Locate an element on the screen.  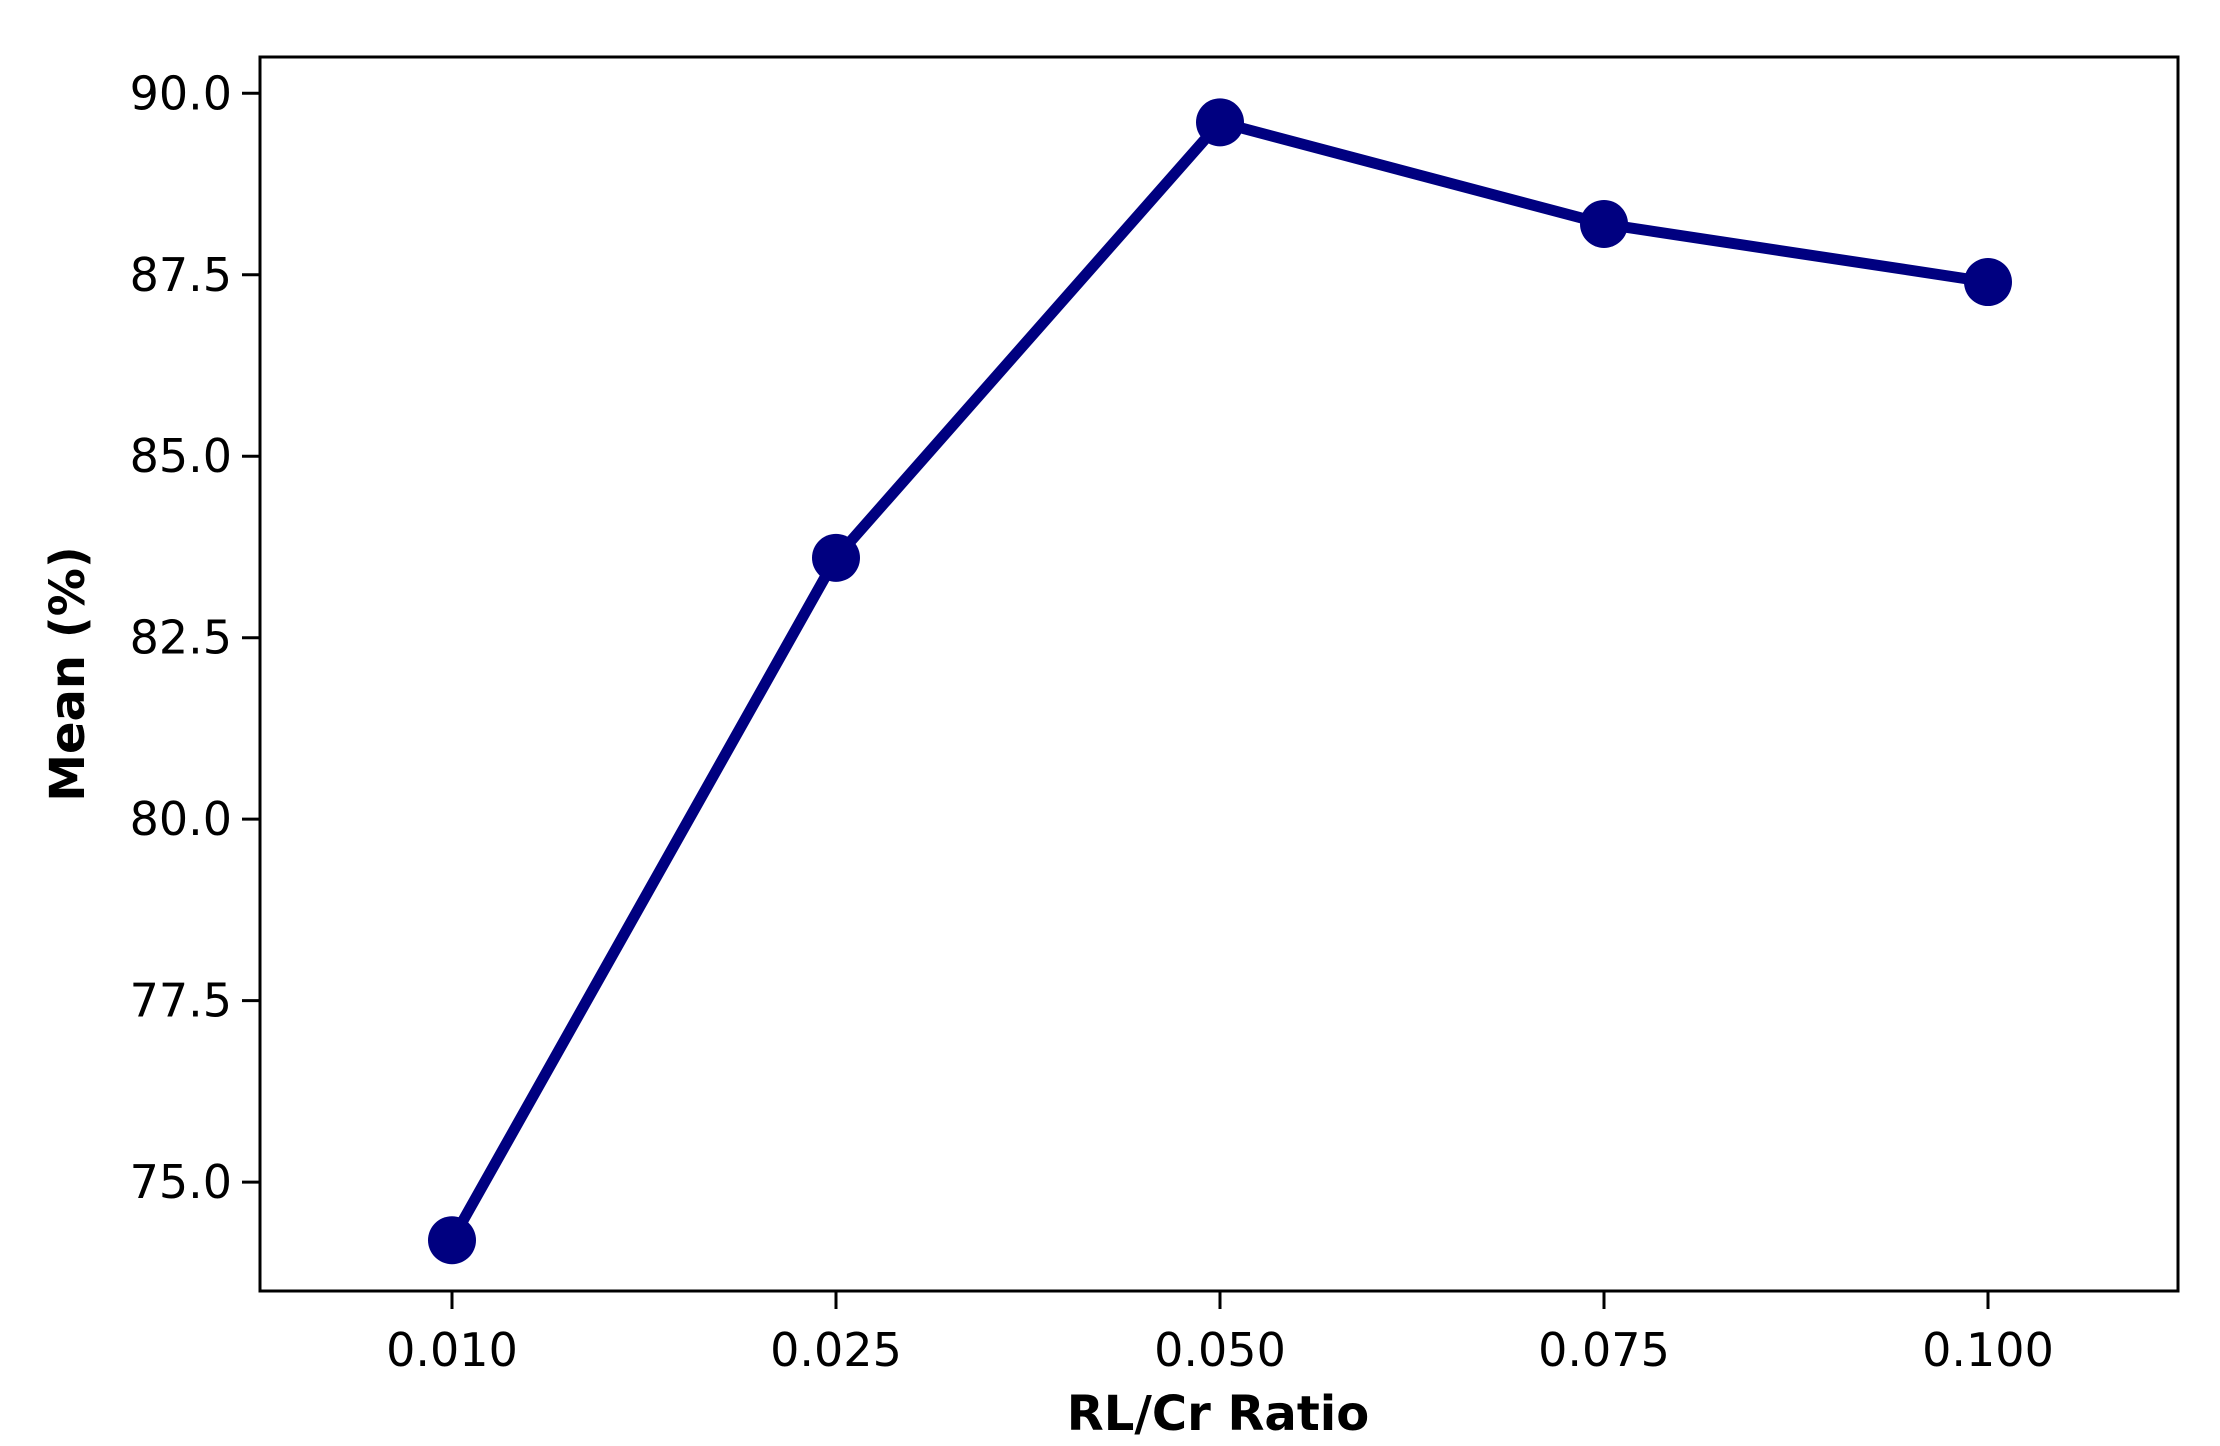
y-tick-label: 90.0 is located at coordinates (181, 93).